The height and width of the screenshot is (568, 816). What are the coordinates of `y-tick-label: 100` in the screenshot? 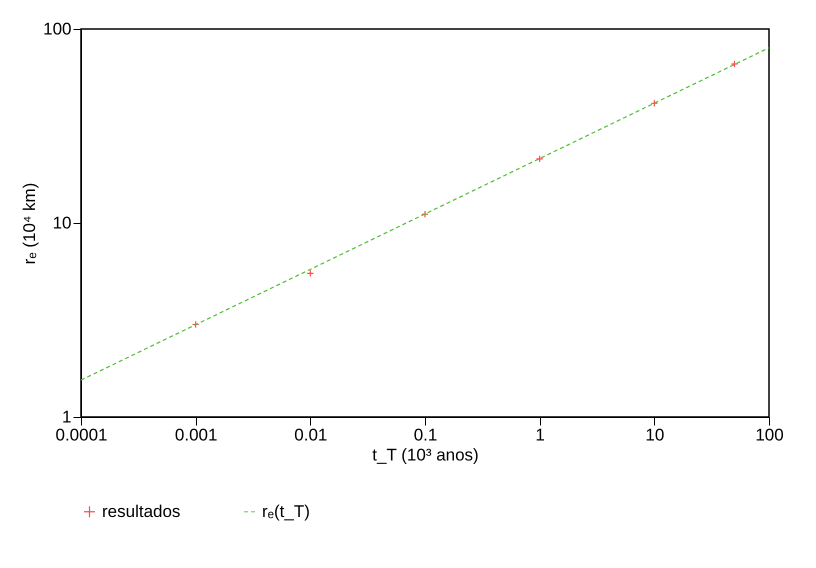 It's located at (57, 29).